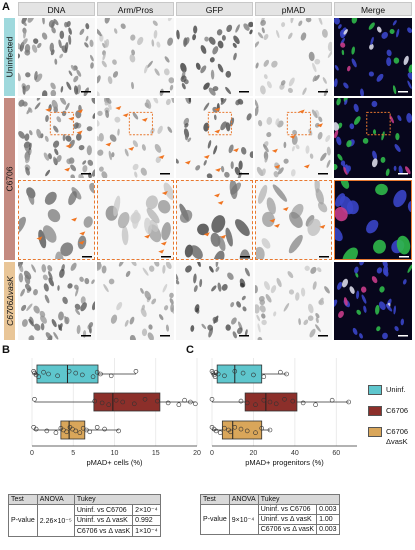 The image size is (415, 550). What do you see at coordinates (293, 220) in the screenshot?
I see `micrograph-pmad-r3` at bounding box center [293, 220].